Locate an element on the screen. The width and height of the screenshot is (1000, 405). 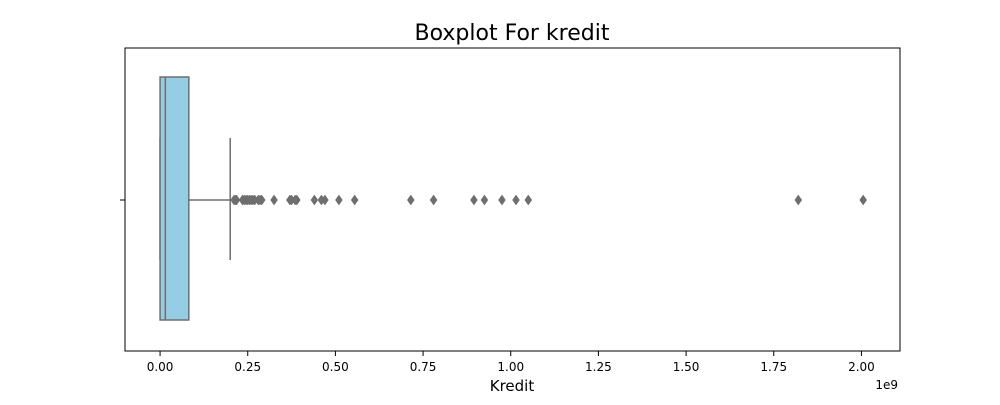
x-tick-label: 1.25 is located at coordinates (598, 367).